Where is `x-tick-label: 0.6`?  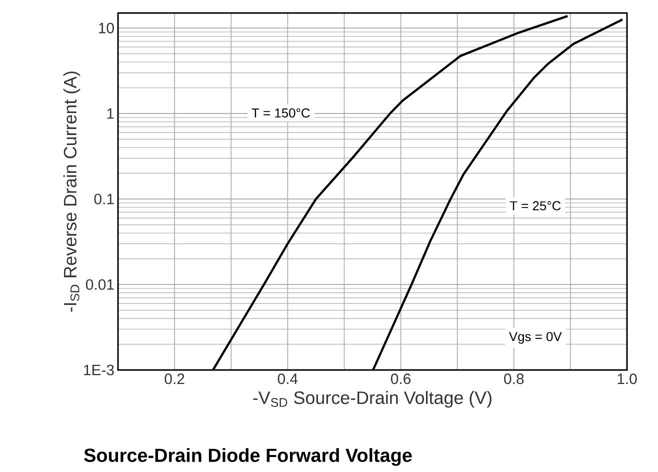
x-tick-label: 0.6 is located at coordinates (400, 379).